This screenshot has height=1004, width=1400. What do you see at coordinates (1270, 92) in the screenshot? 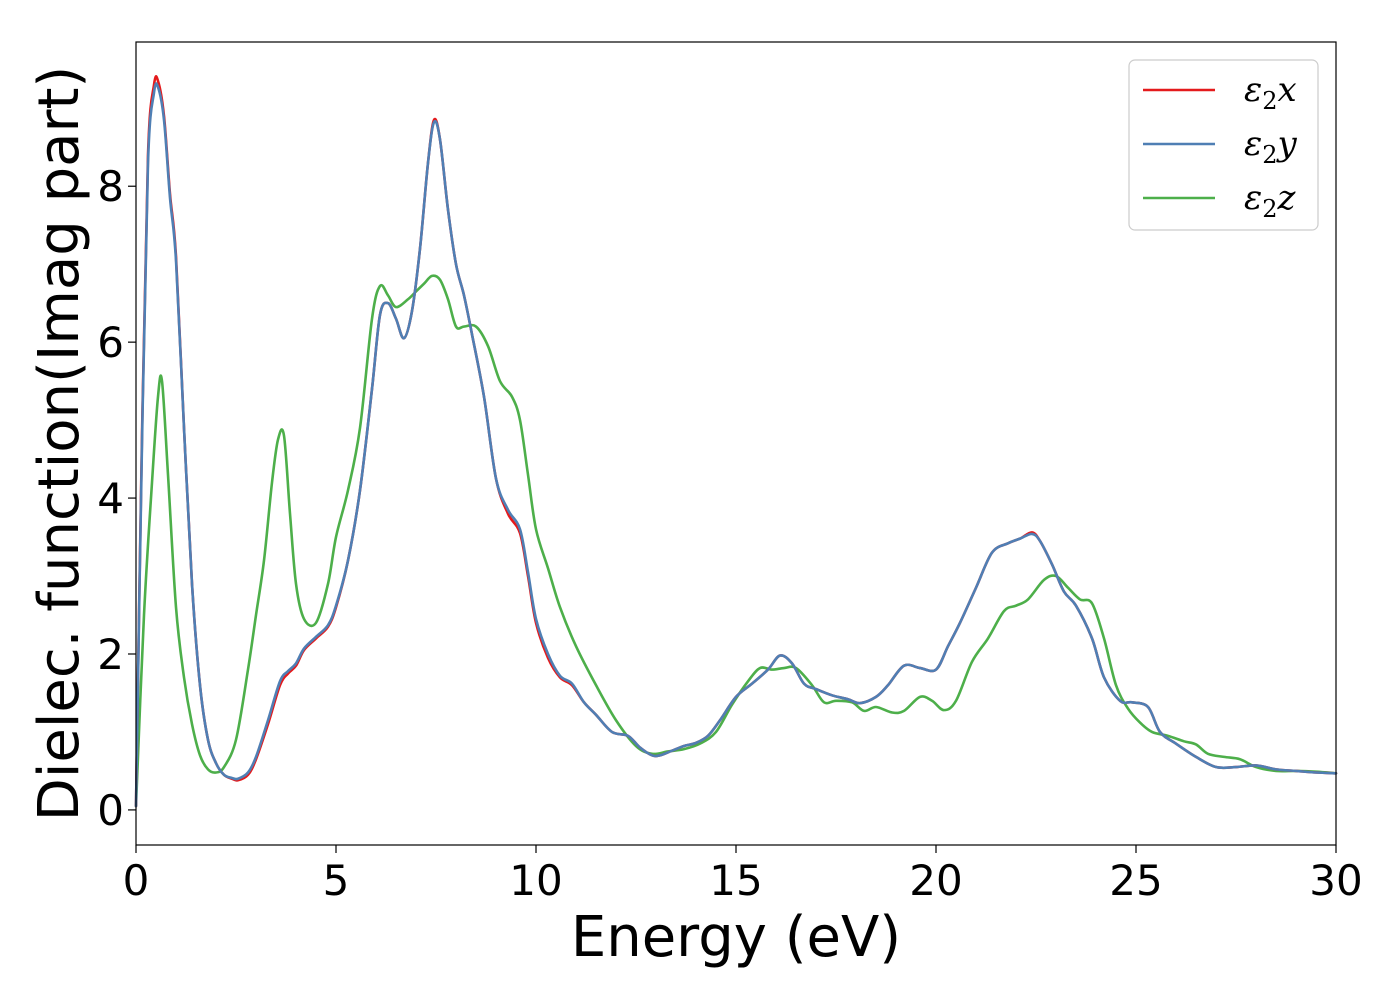
I see `legend-label-x: ε2x` at bounding box center [1270, 92].